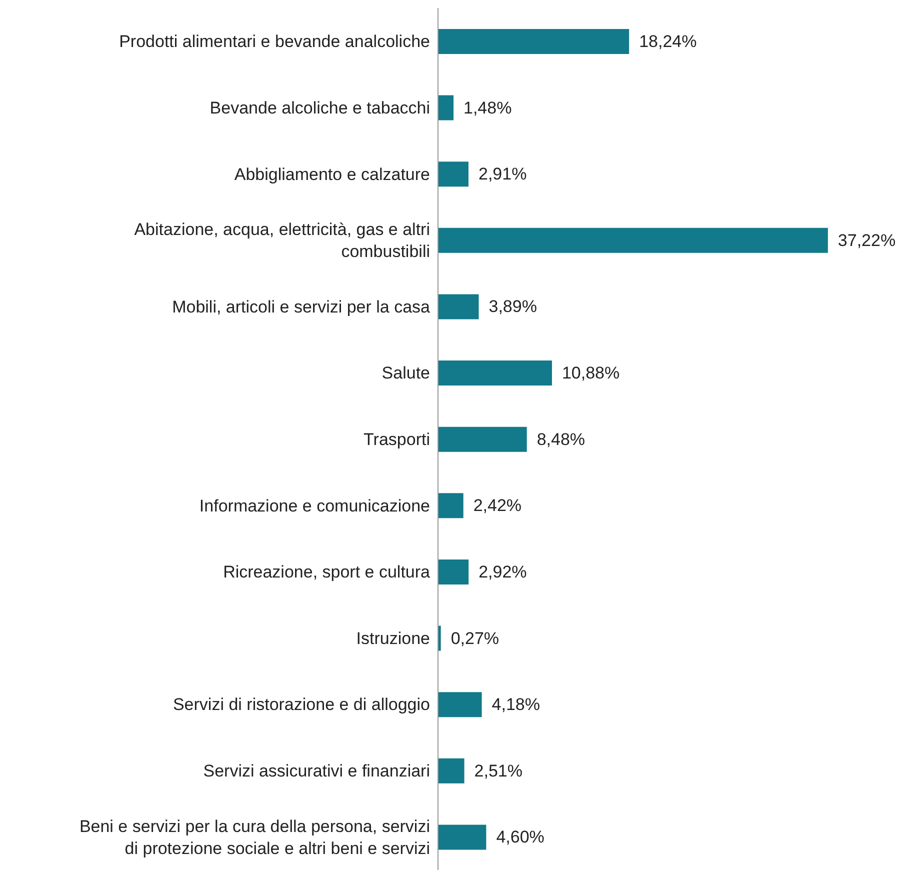  Describe the element at coordinates (320, 107) in the screenshot. I see `y-tick-label: Bevande alcoliche e tabacchi` at that location.